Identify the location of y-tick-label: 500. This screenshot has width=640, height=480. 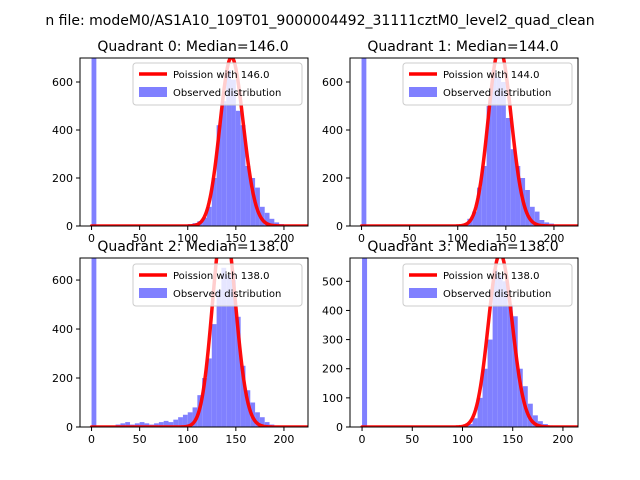
(332, 281).